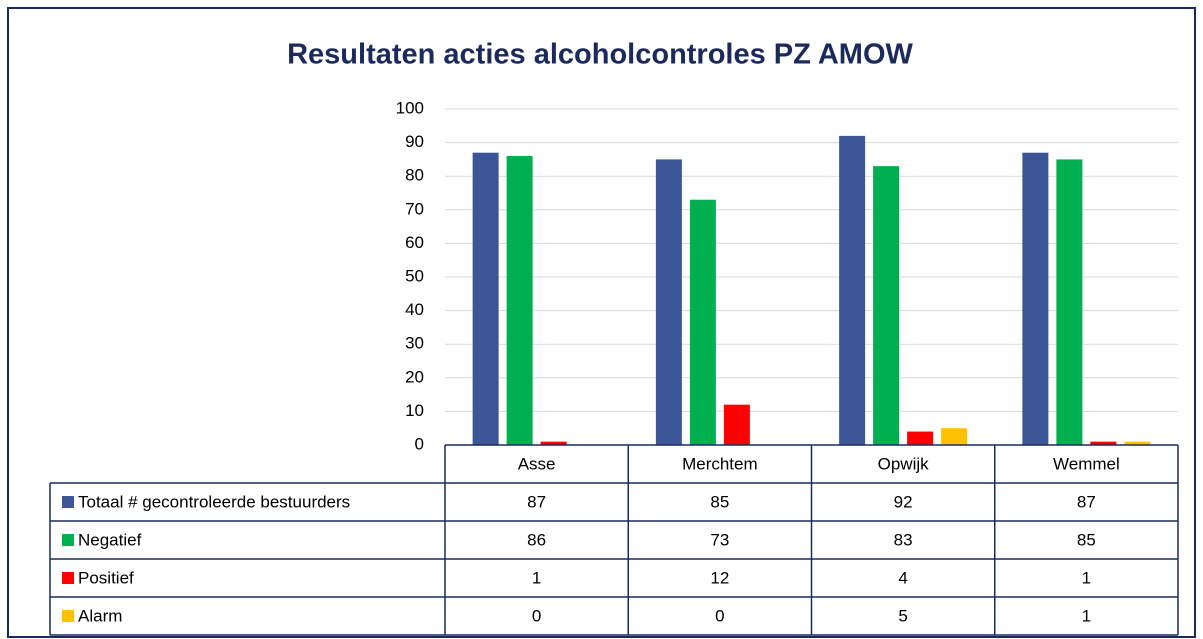 The width and height of the screenshot is (1203, 639). What do you see at coordinates (902, 577) in the screenshot?
I see `table-cell: 4` at bounding box center [902, 577].